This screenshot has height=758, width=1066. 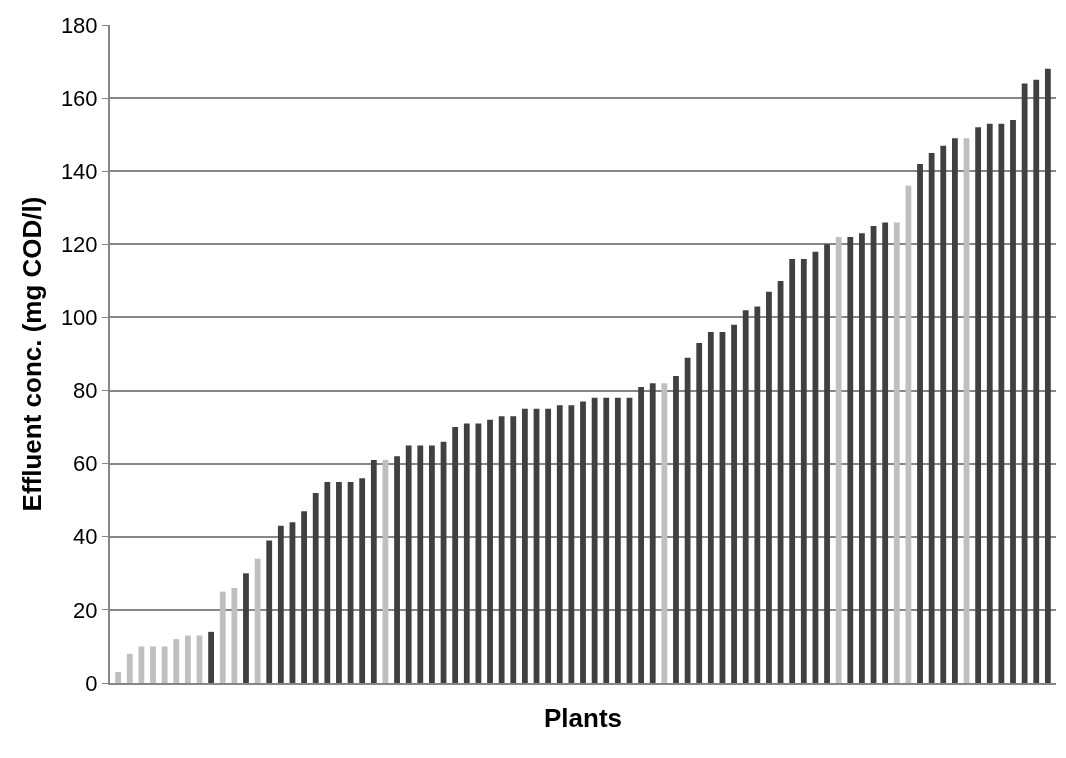 I want to click on y-tick-label: 20, so click(x=85, y=610).